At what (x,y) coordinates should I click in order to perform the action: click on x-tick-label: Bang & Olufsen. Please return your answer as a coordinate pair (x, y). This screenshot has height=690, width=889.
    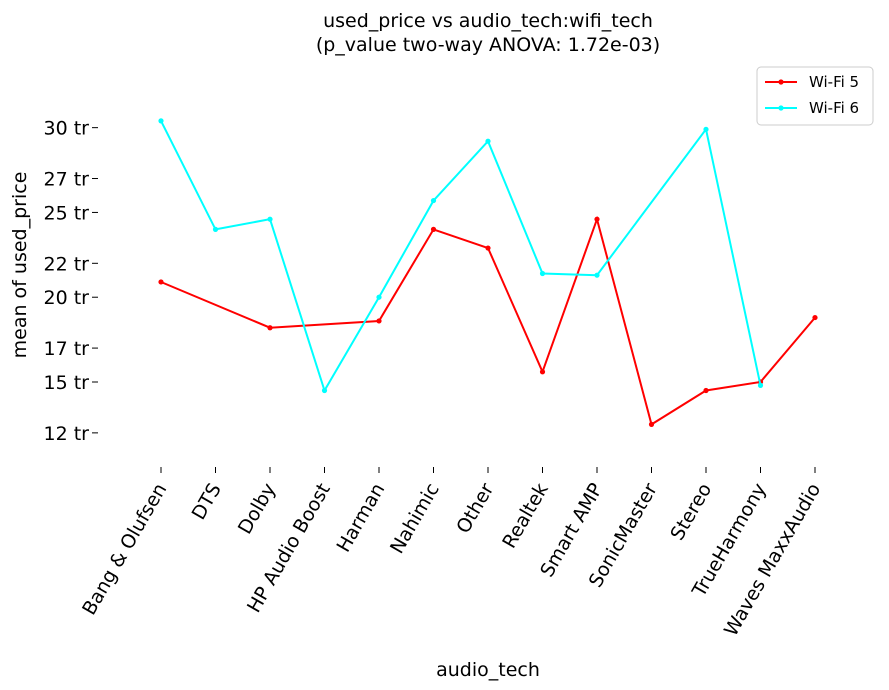
    Looking at the image, I should click on (124, 549).